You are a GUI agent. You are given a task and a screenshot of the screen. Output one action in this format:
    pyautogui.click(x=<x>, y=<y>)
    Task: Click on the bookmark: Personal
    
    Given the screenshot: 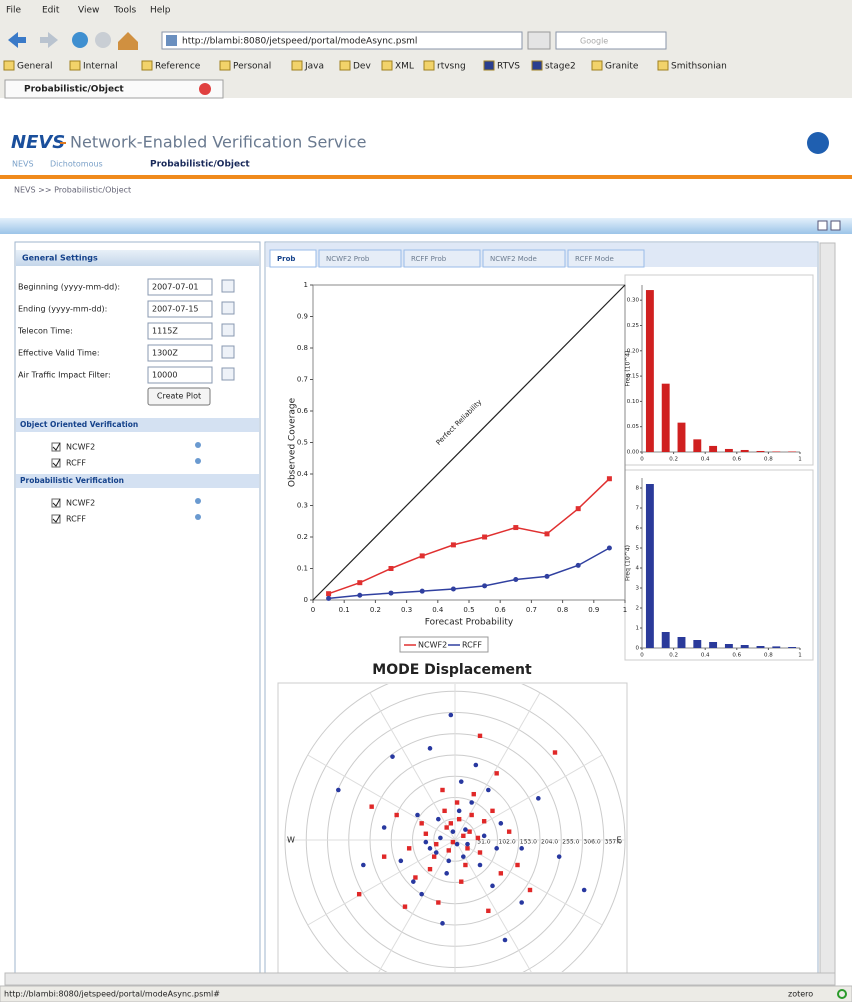 What is the action you would take?
    pyautogui.click(x=252, y=67)
    